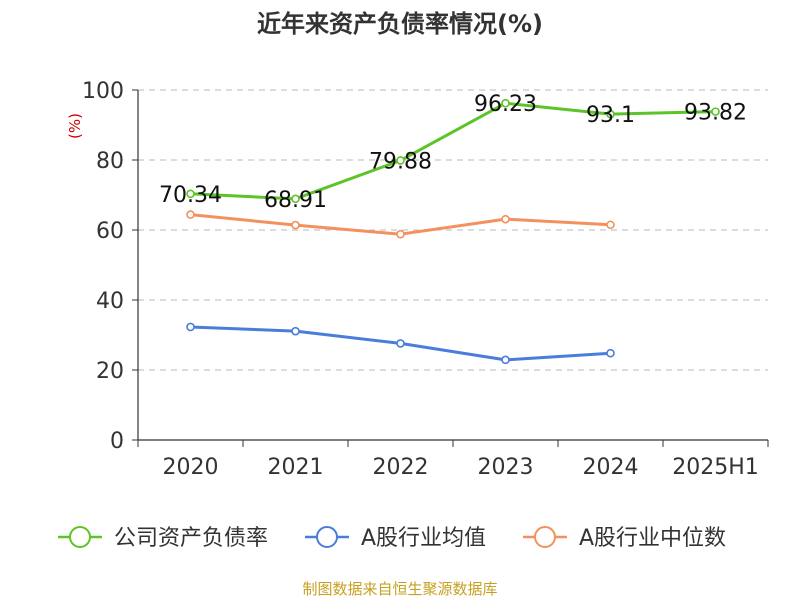  Describe the element at coordinates (110, 231) in the screenshot. I see `y-tick-label-60: 60` at that location.